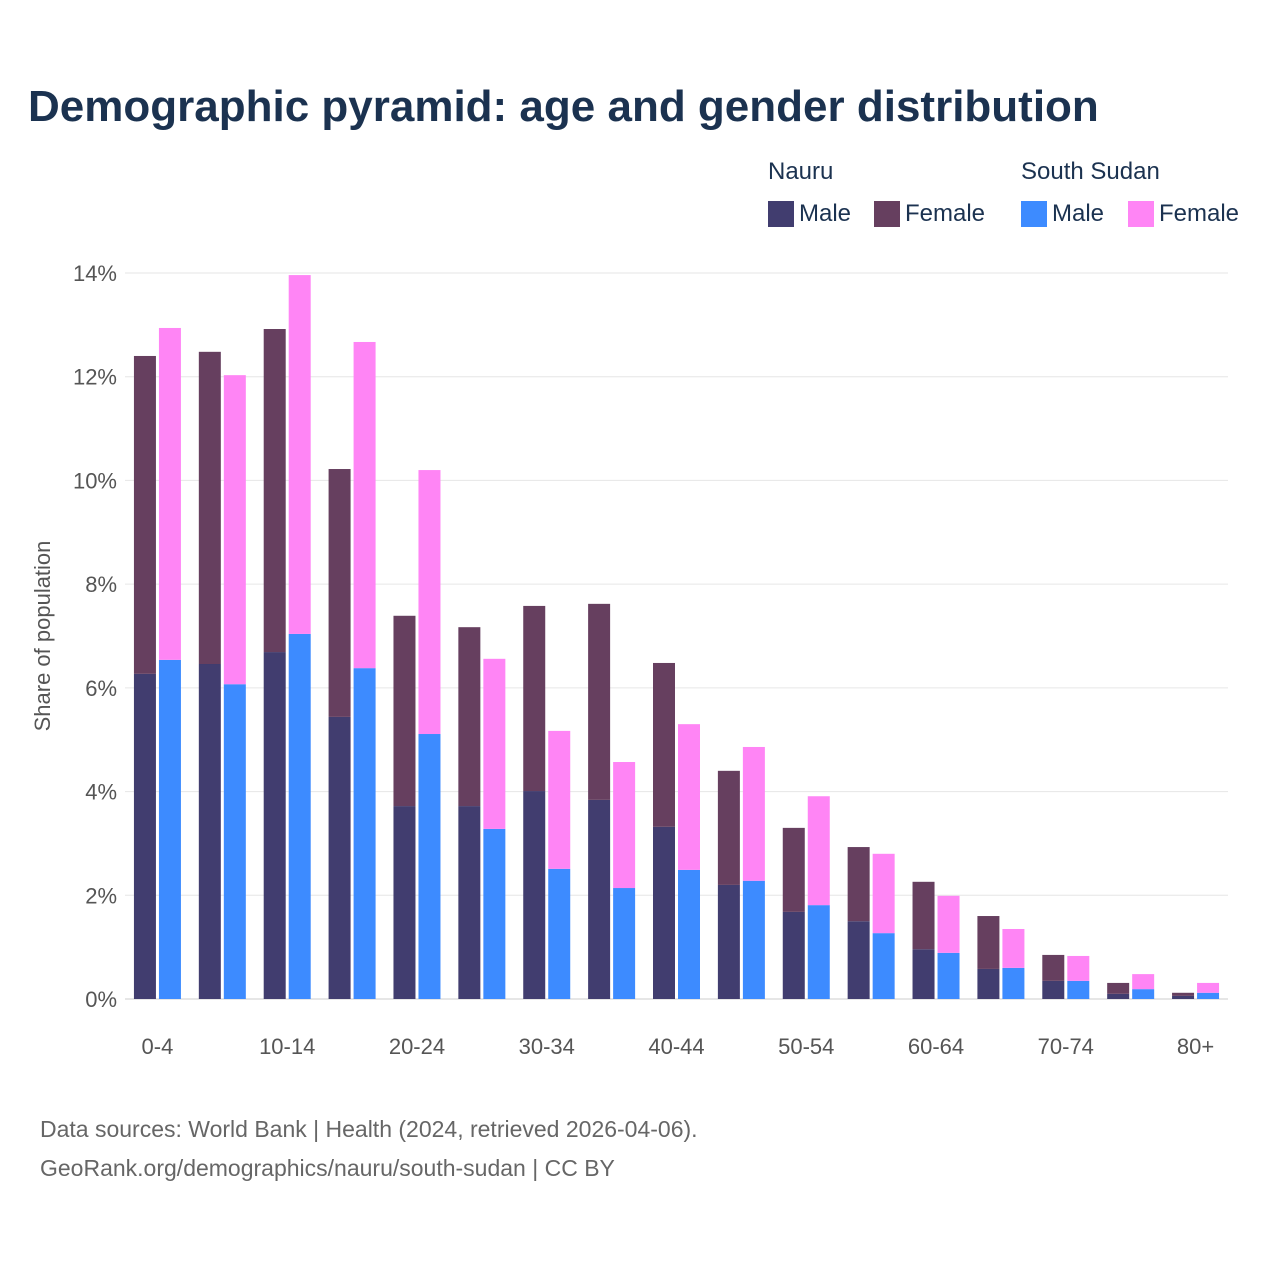 The height and width of the screenshot is (1280, 1280). What do you see at coordinates (101, 584) in the screenshot?
I see `y-tick-label: 8%` at bounding box center [101, 584].